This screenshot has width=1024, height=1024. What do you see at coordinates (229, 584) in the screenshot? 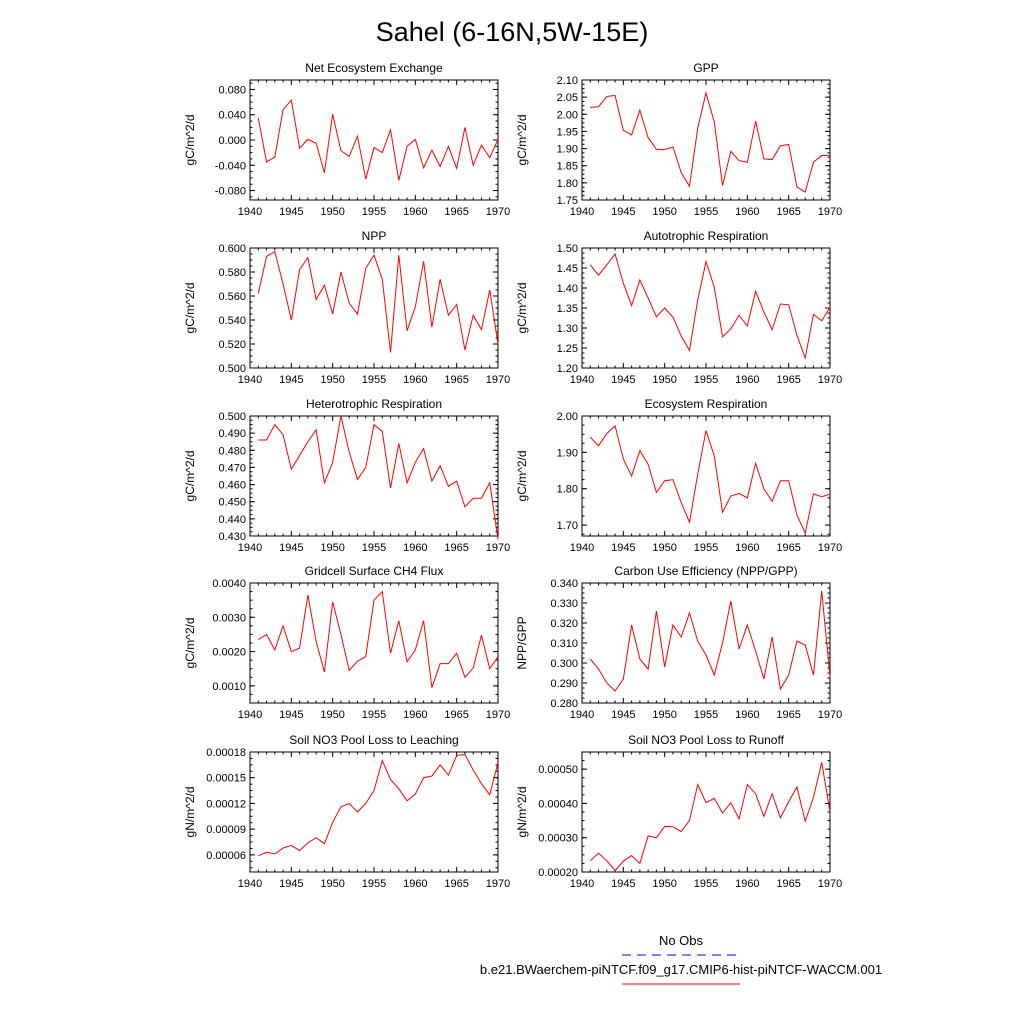
I see `y-tick-label: 0.0040` at bounding box center [229, 584].